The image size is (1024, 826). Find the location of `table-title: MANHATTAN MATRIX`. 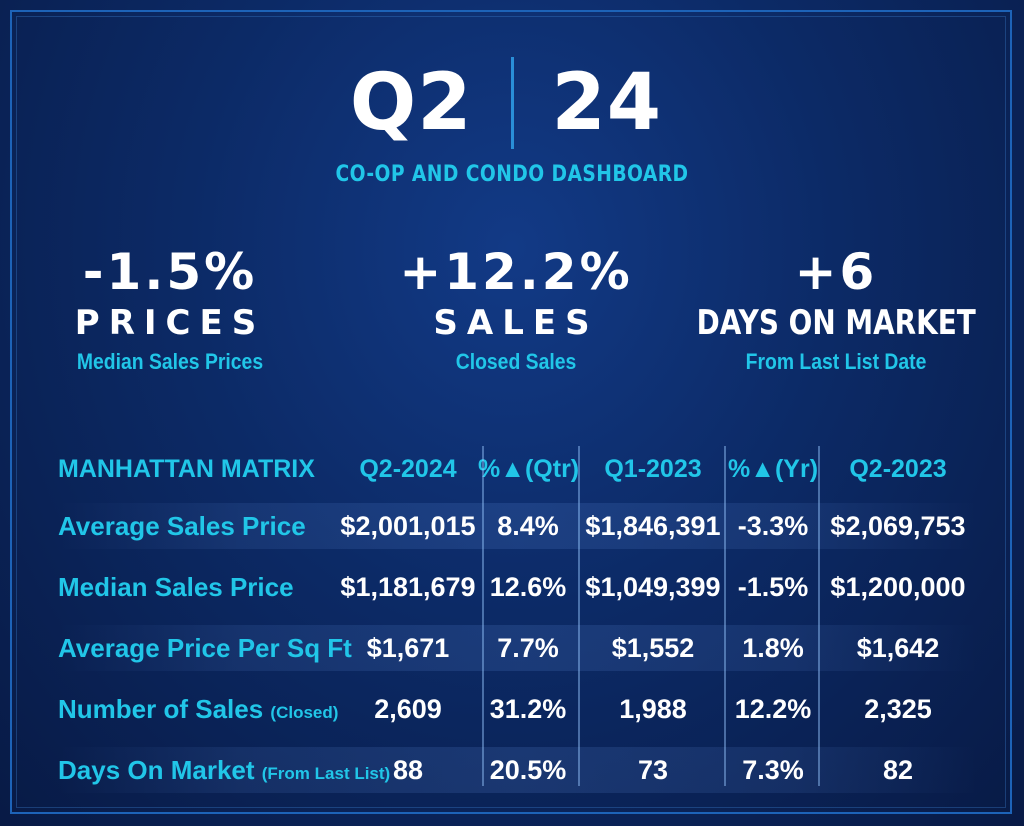

table-title: MANHATTAN MATRIX is located at coordinates (186, 468).